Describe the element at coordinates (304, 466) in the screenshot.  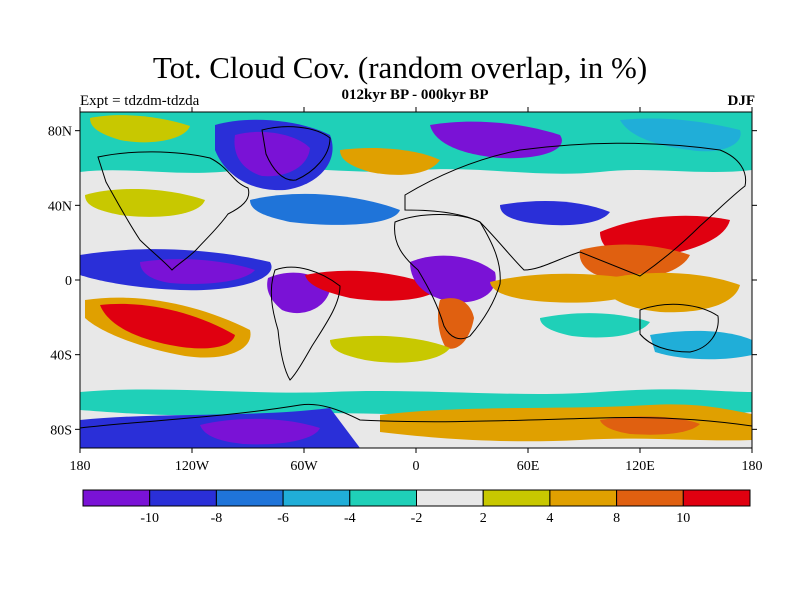
I see `lon-tick-label: 60W` at that location.